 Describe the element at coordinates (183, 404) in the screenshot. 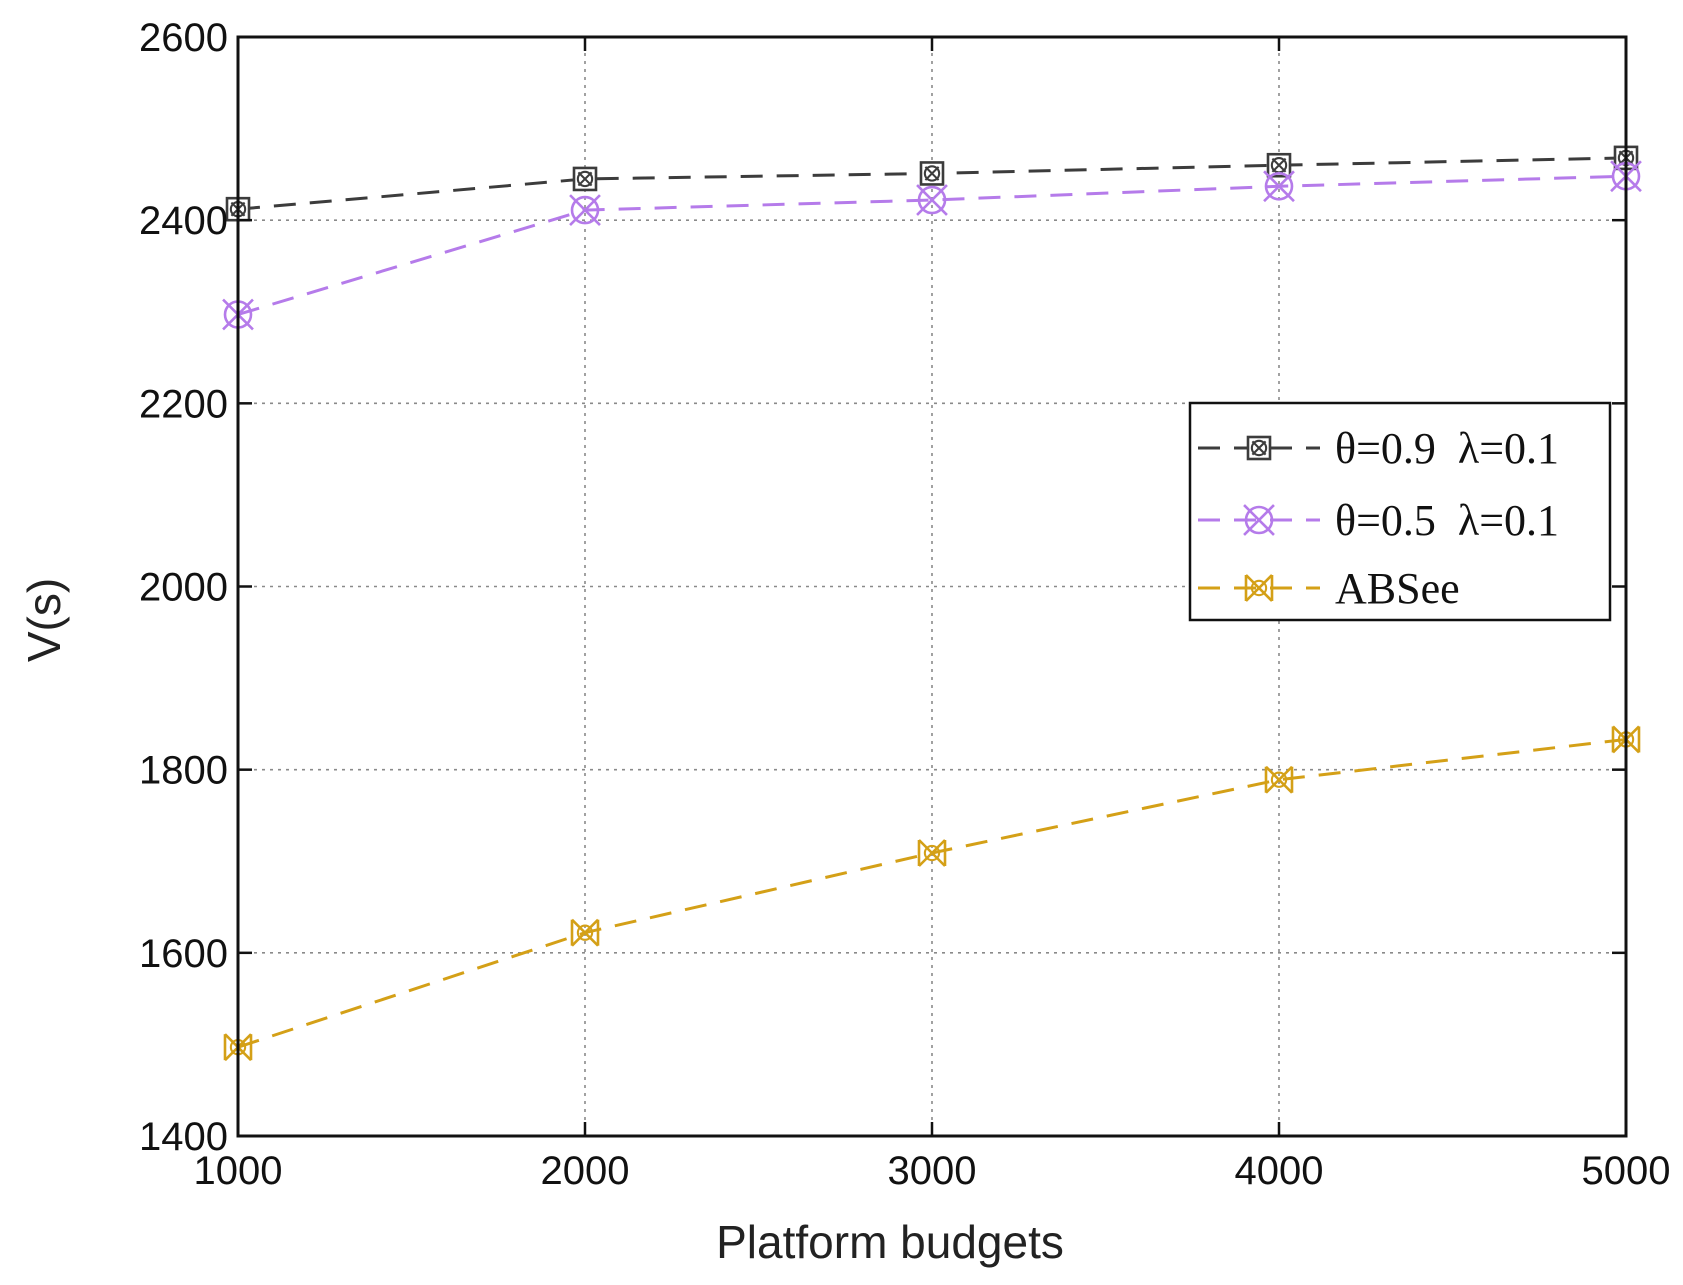

I see `y-tick-label: 2200` at that location.